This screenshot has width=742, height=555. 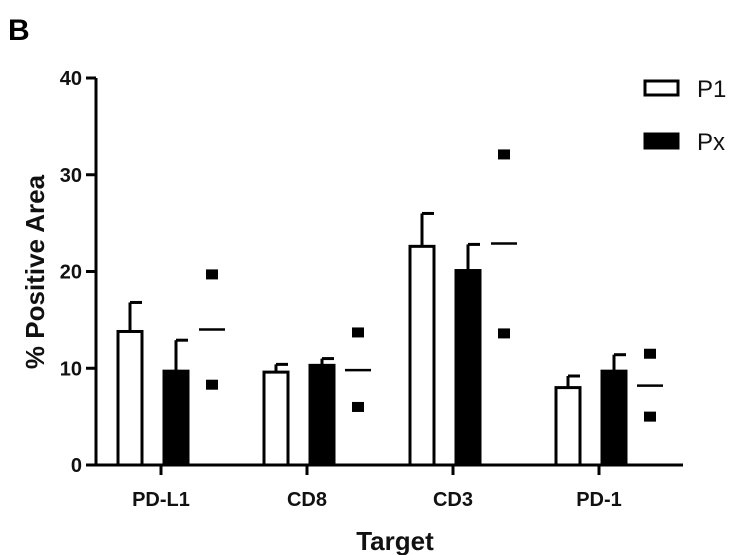 What do you see at coordinates (161, 500) in the screenshot?
I see `x-tick-label: PD-L1` at bounding box center [161, 500].